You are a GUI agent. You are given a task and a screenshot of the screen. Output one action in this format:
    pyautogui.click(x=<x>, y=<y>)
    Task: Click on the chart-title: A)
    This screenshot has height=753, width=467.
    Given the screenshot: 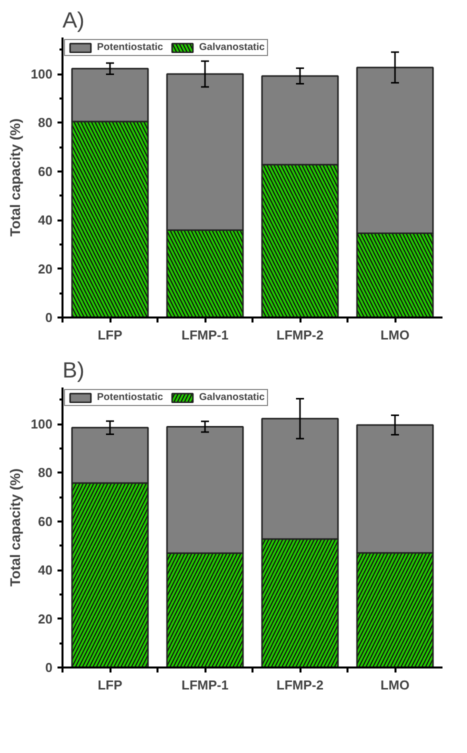 What is the action you would take?
    pyautogui.click(x=73, y=20)
    